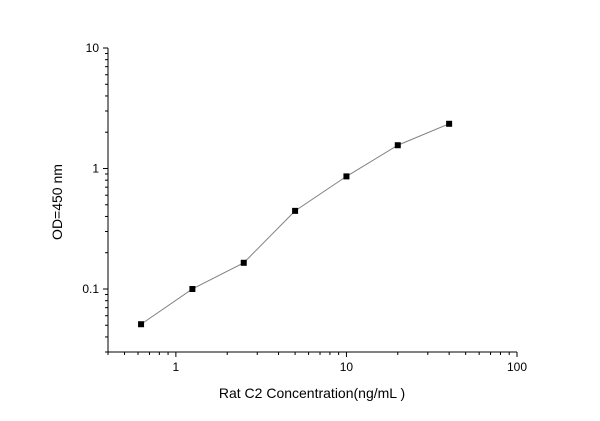  I want to click on x-tick-label: 10, so click(347, 367).